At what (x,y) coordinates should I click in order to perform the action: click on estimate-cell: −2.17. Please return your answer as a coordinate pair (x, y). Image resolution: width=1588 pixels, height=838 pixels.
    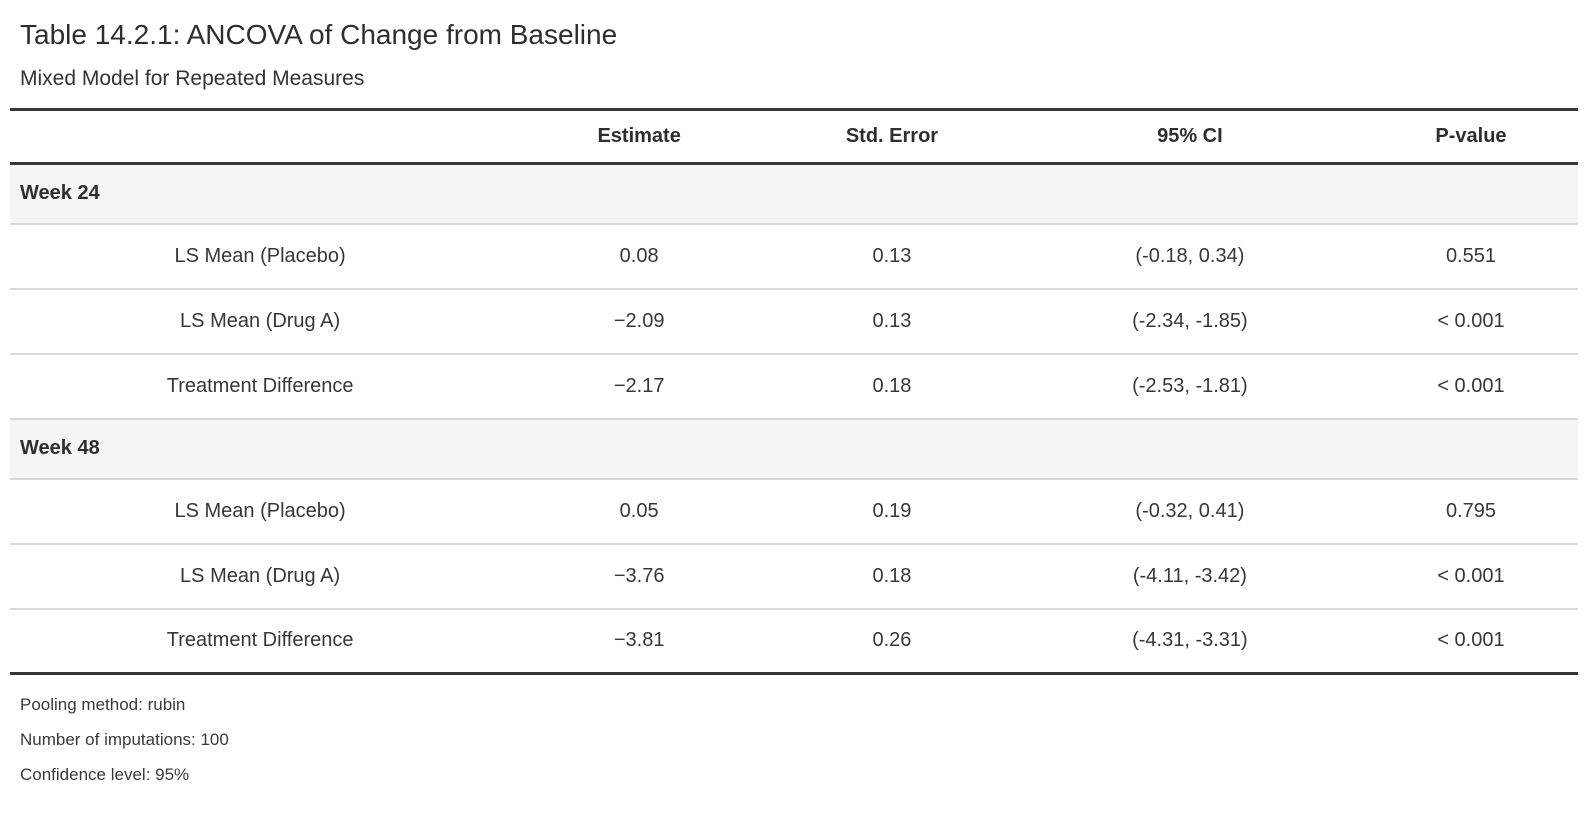
    Looking at the image, I should click on (639, 386).